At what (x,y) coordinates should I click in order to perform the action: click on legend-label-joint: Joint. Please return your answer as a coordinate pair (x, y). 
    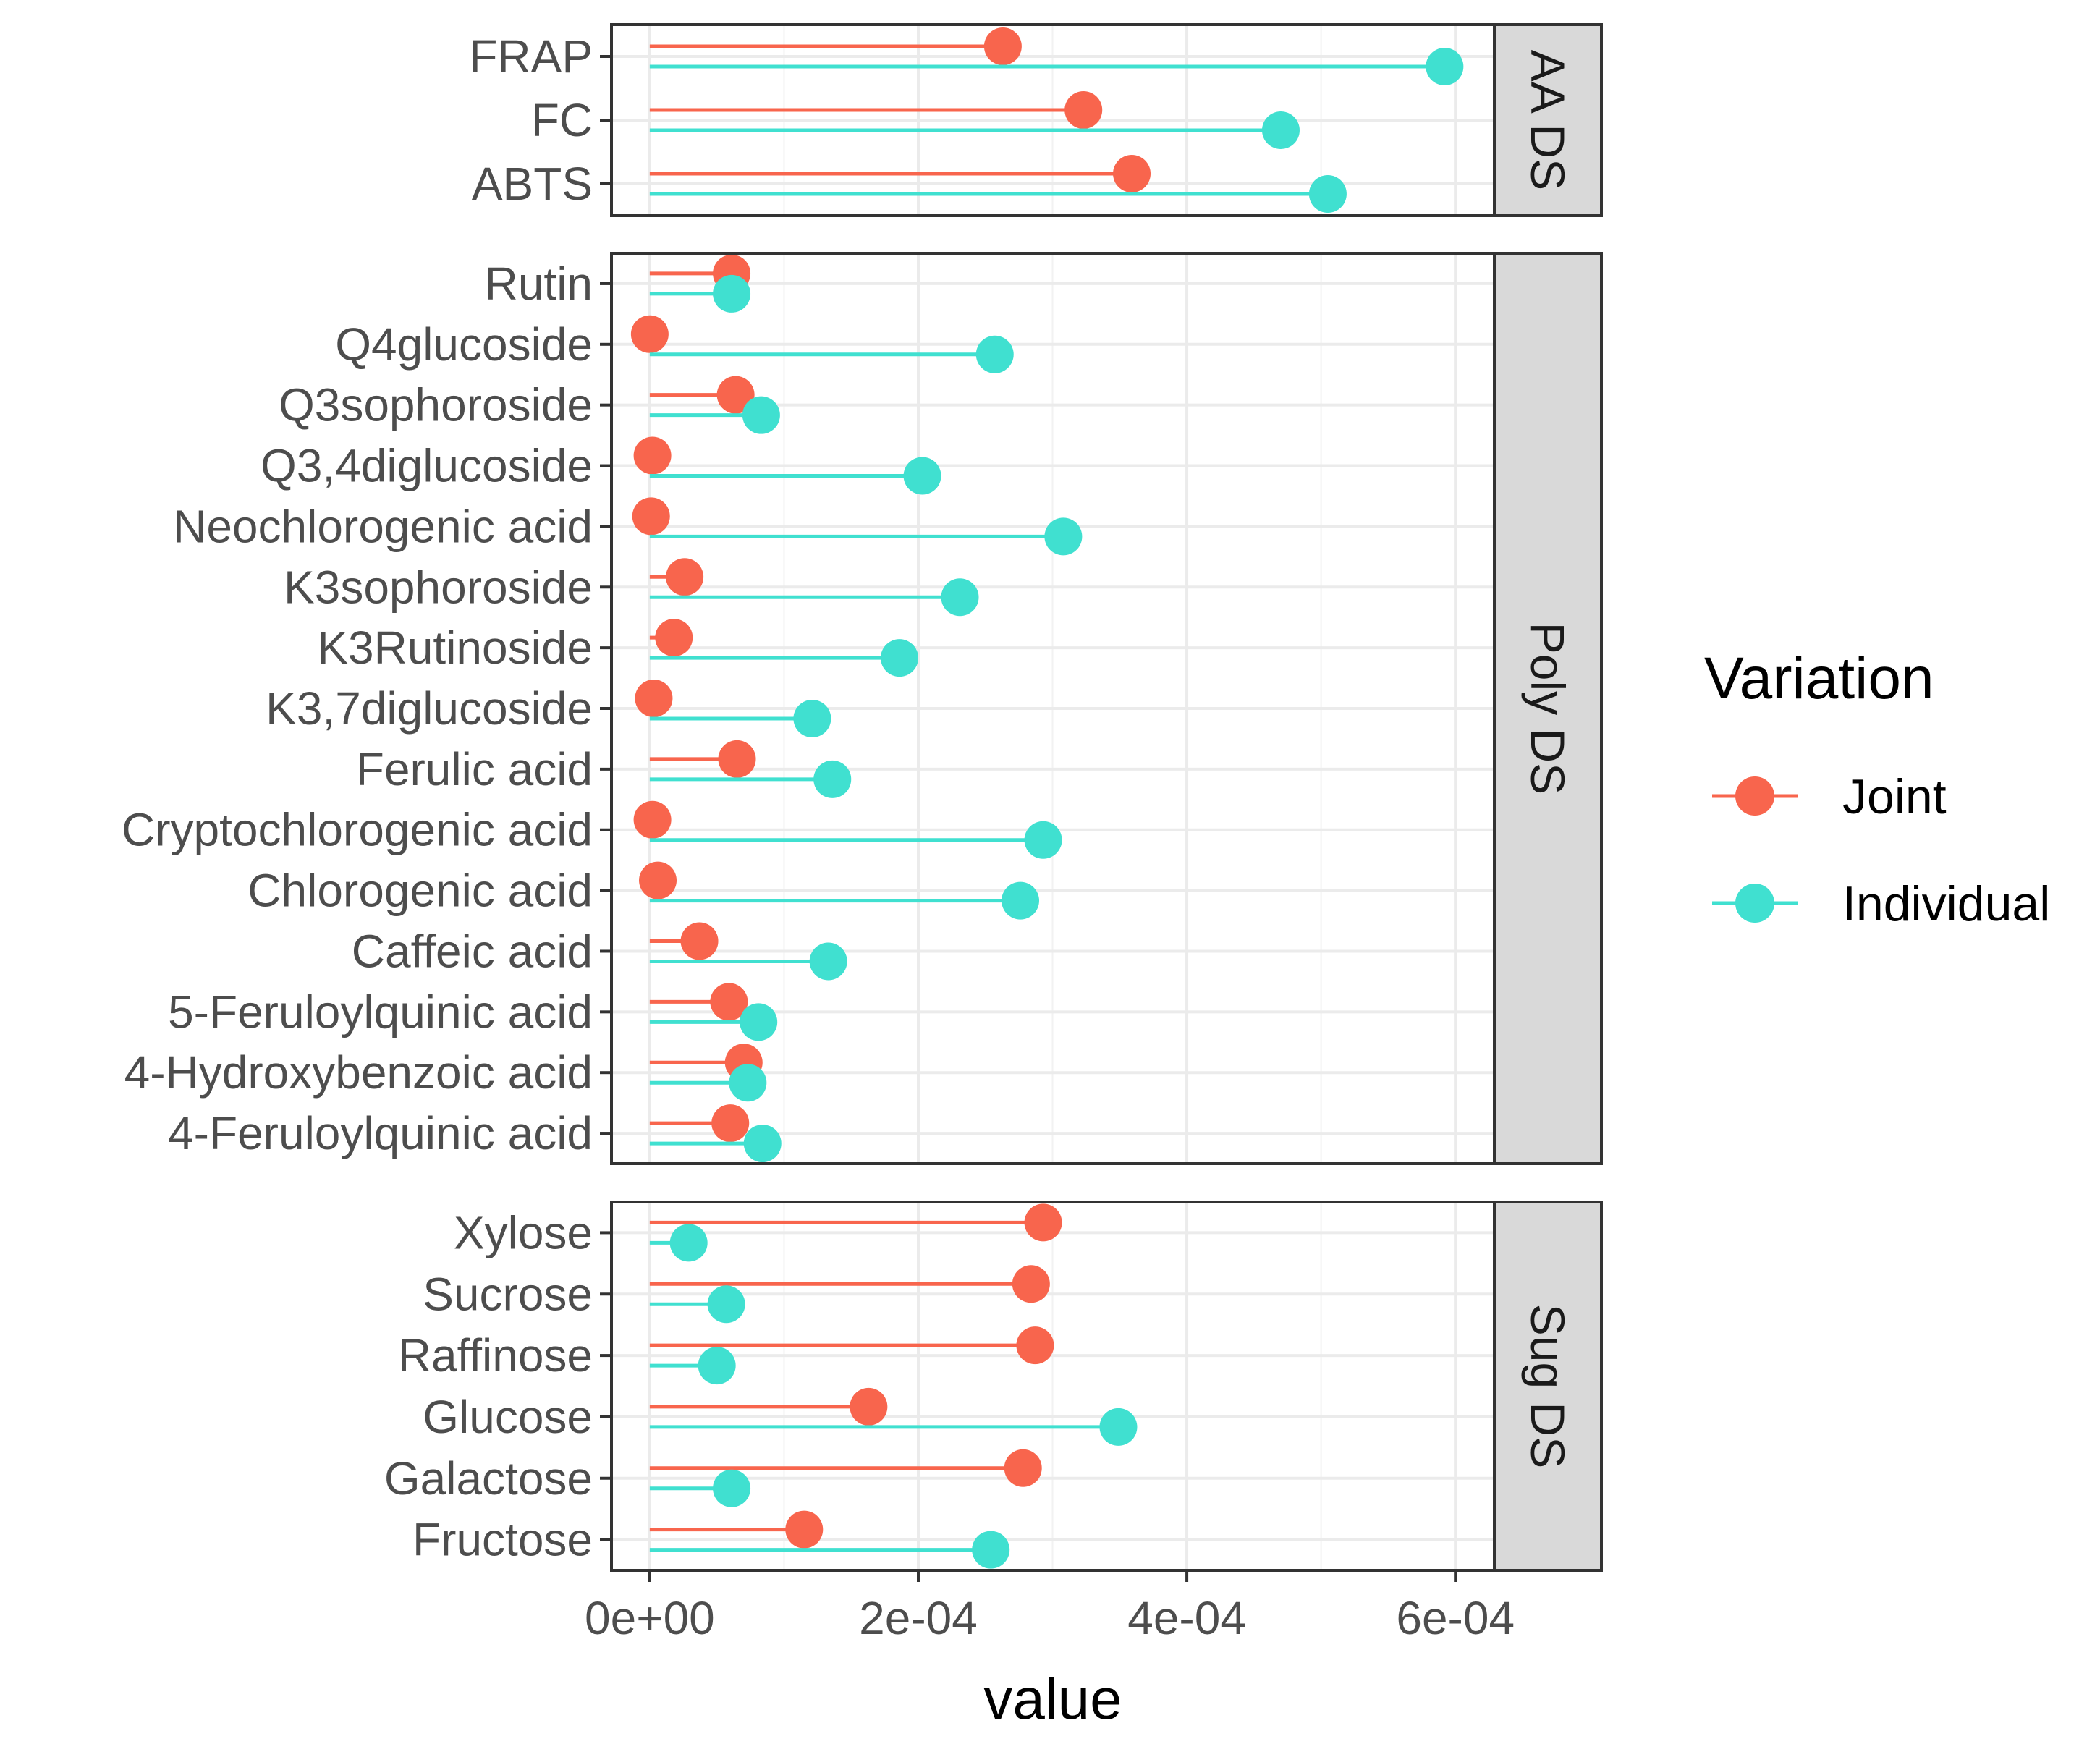
    Looking at the image, I should click on (1895, 796).